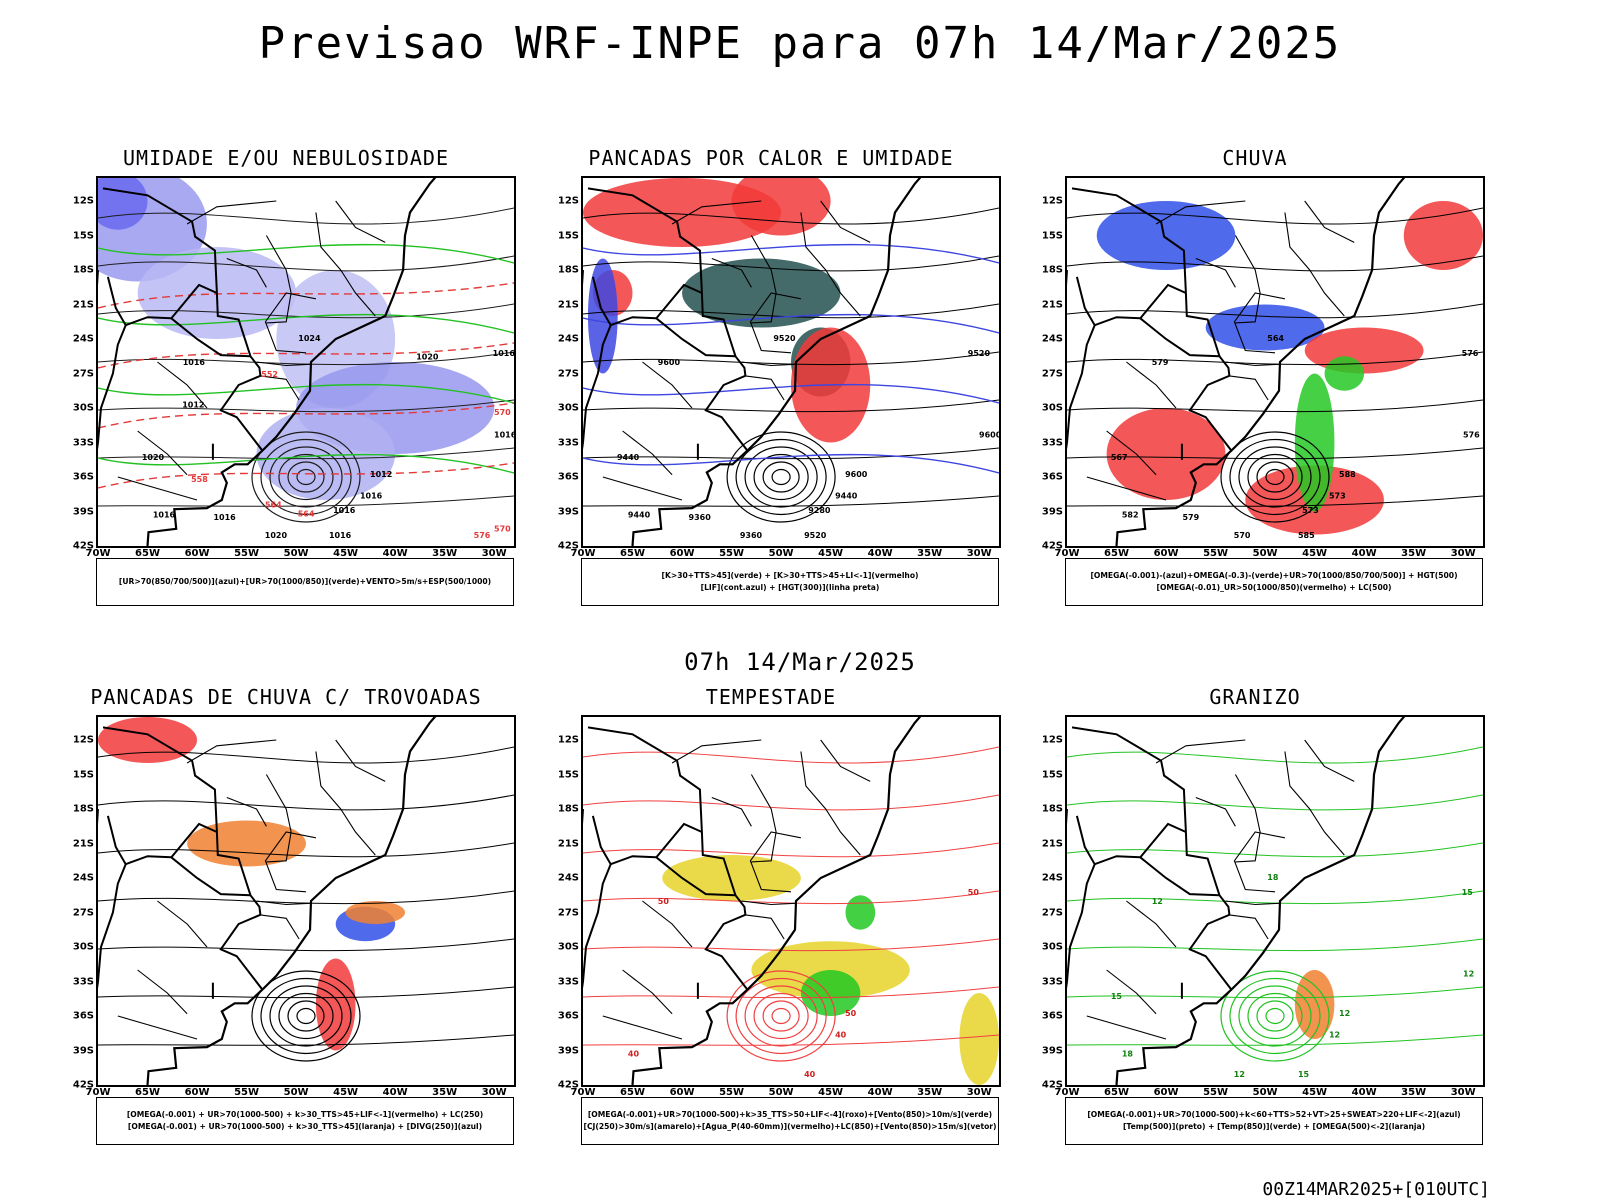 The width and height of the screenshot is (1600, 1200). I want to click on contour-label: 582, so click(1130, 515).